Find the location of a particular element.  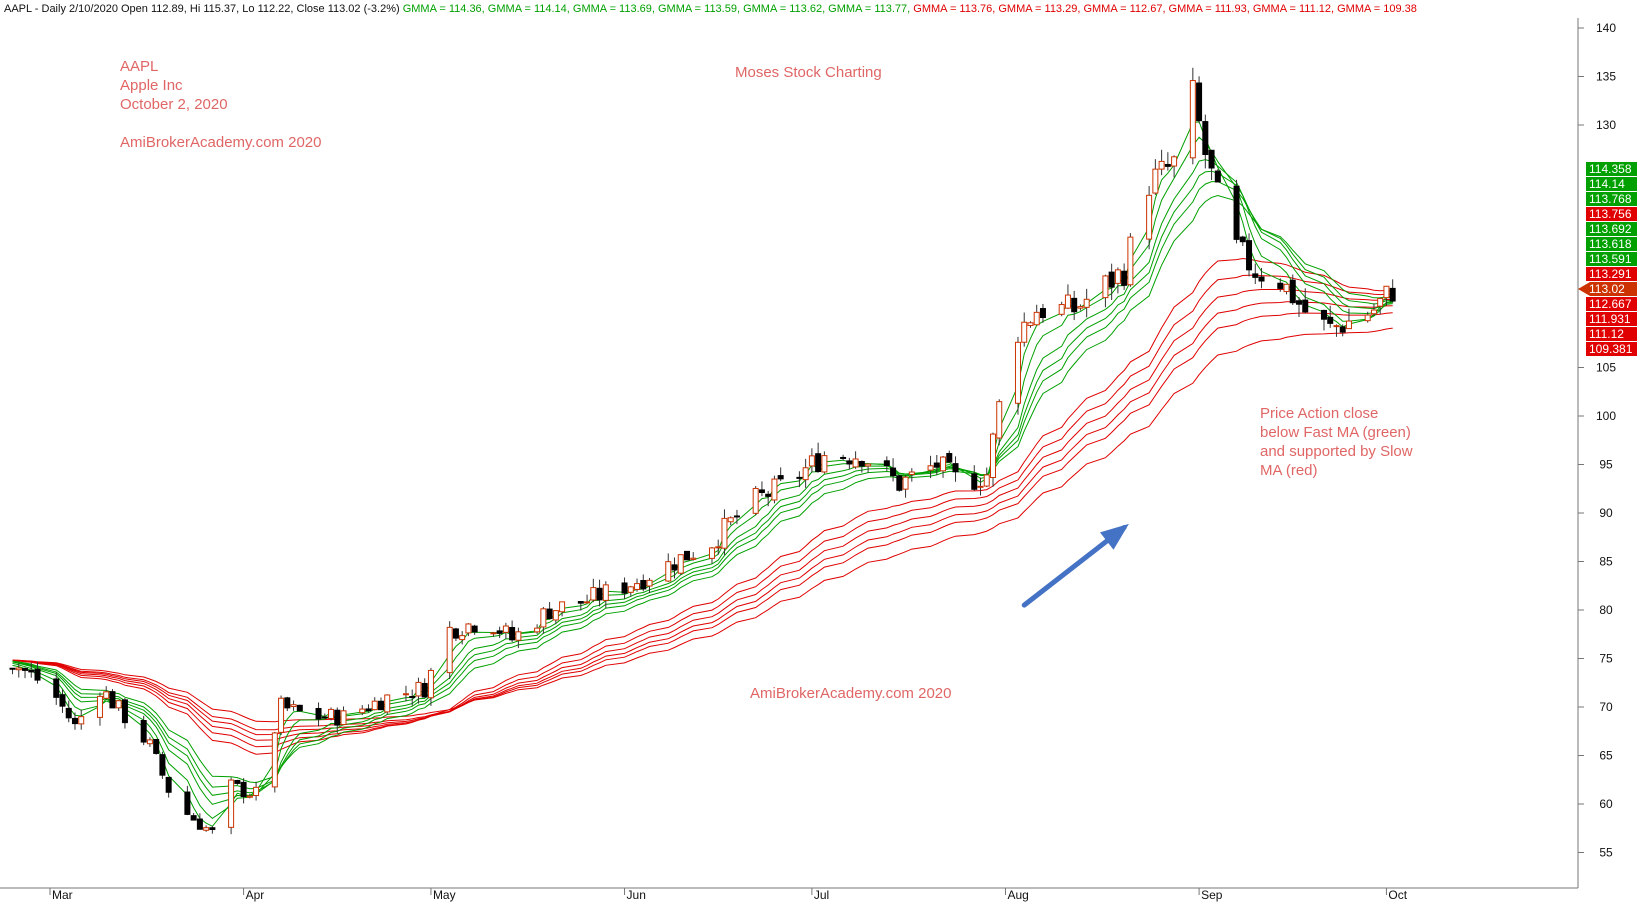

header-gmma-6: GMMA = 113.77, is located at coordinates (867, 9).